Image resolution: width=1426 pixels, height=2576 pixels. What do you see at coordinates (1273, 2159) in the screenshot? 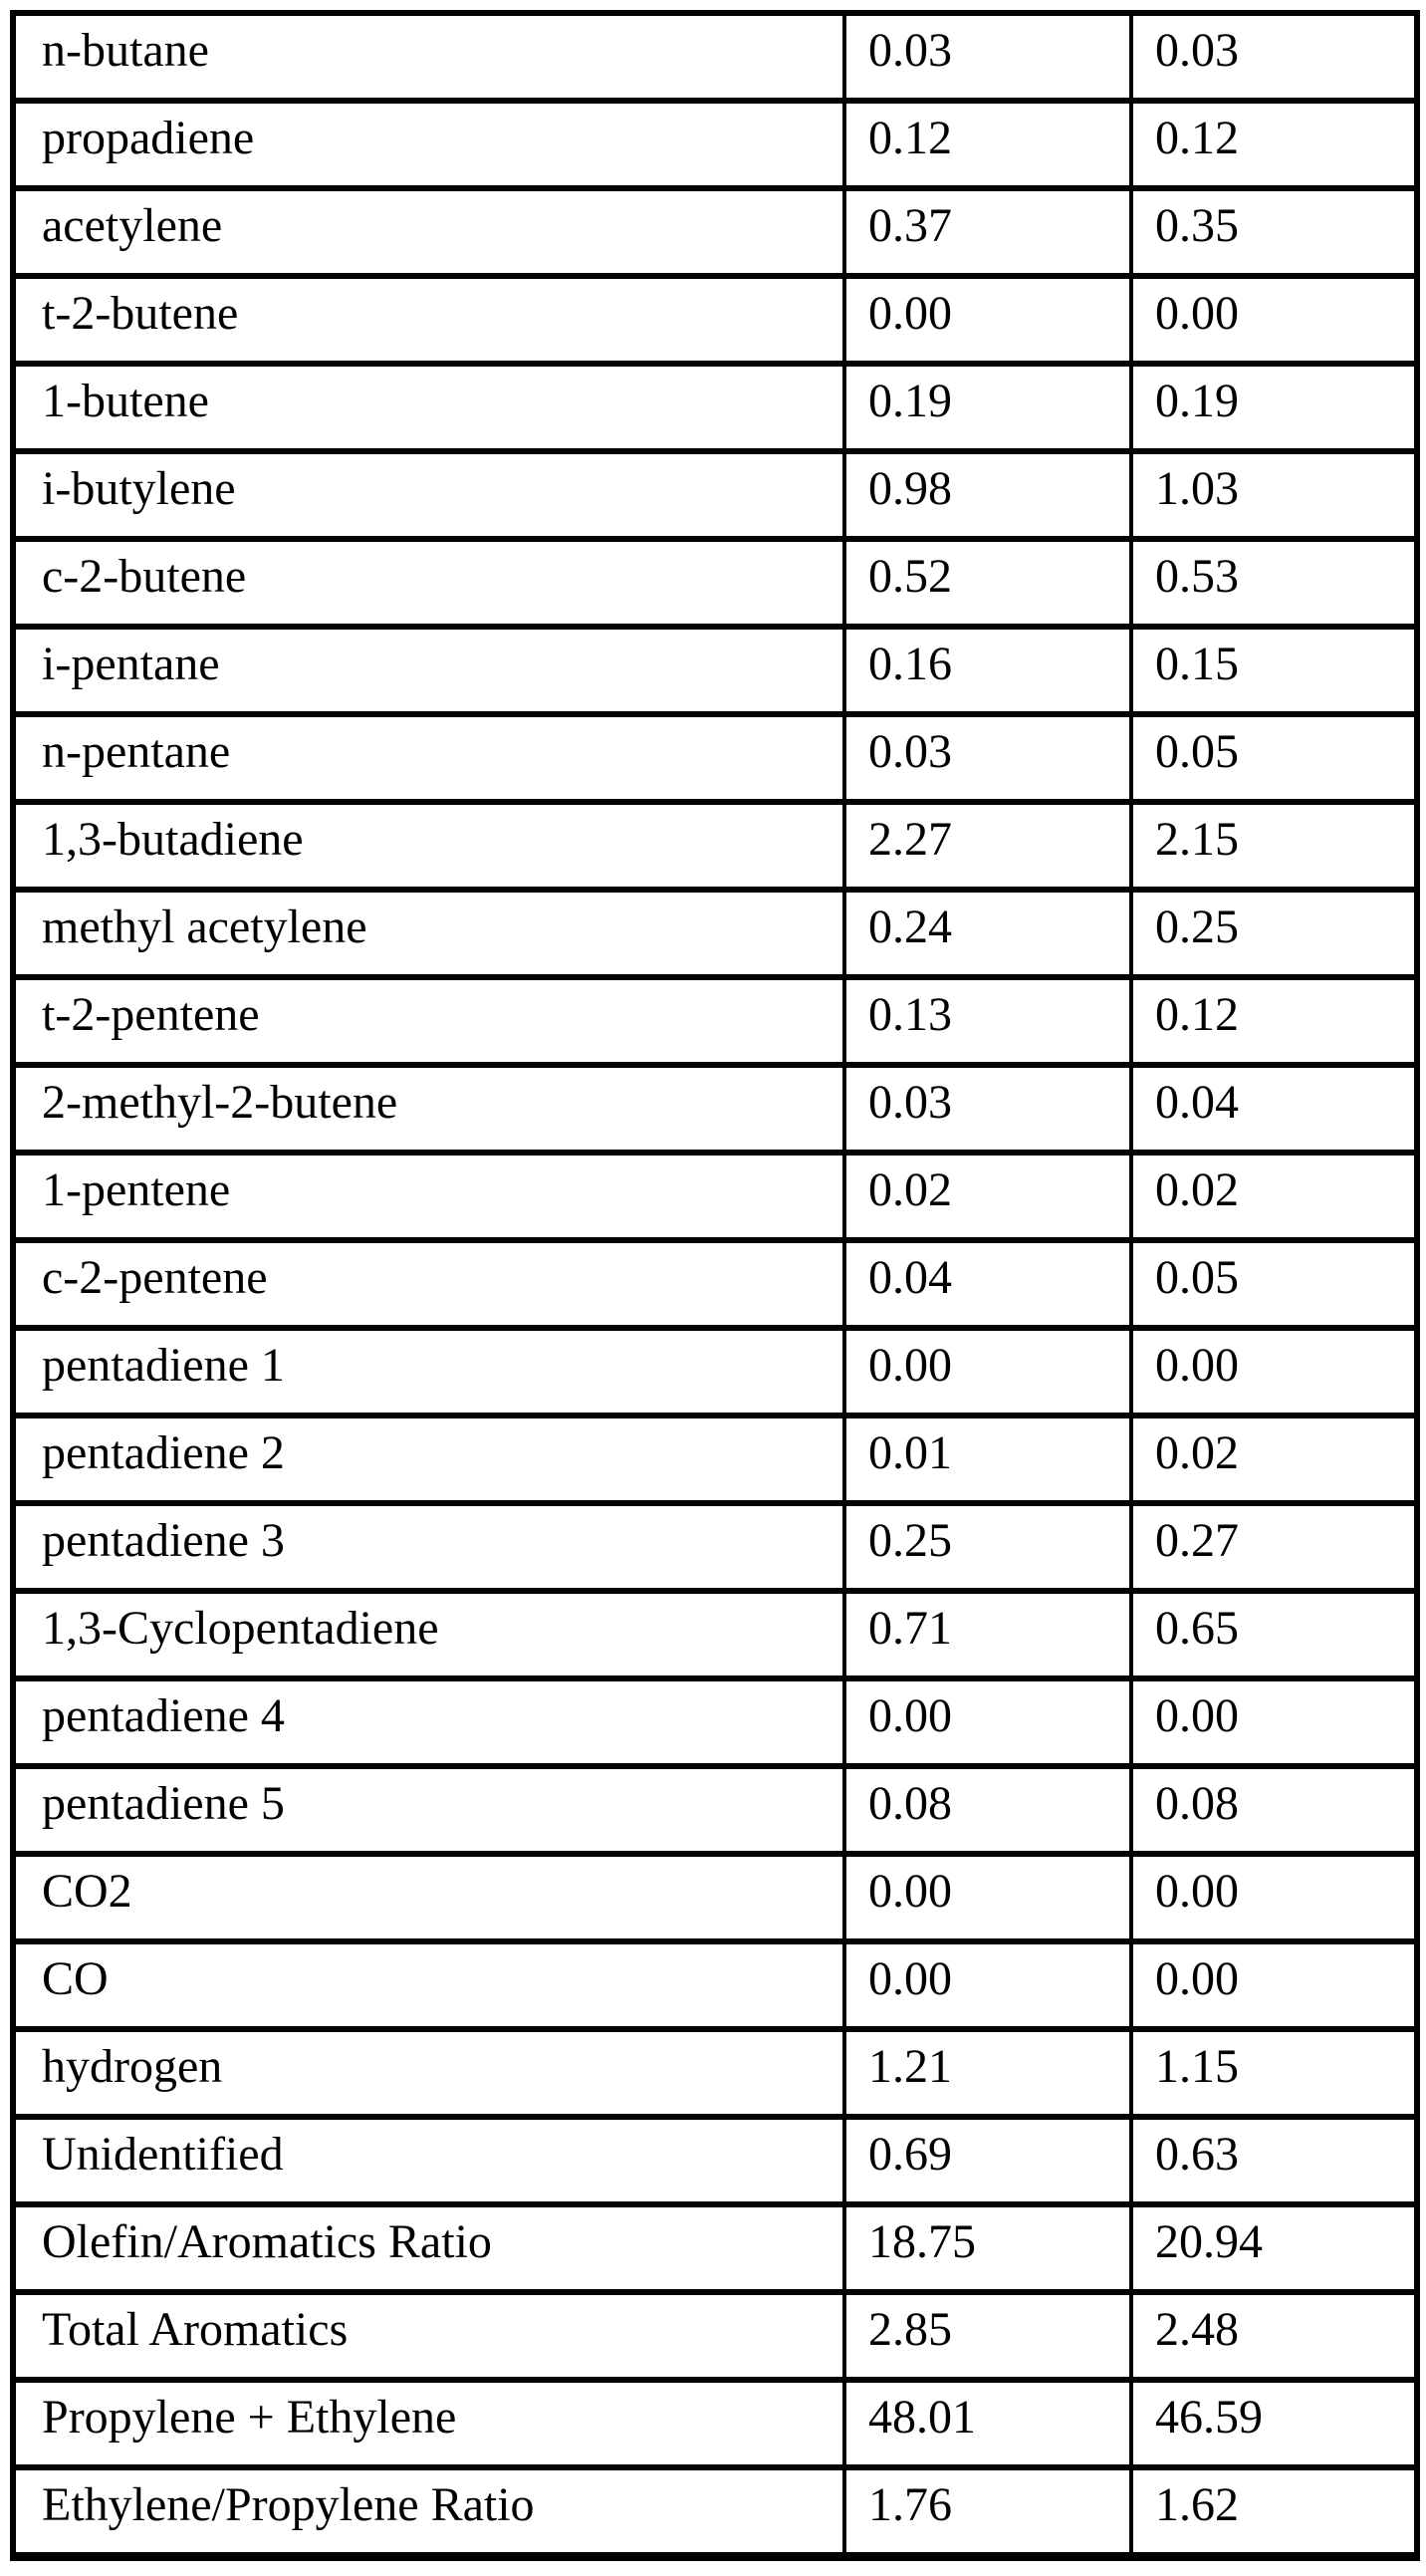
I see `value-2-cell: 0.63` at bounding box center [1273, 2159].